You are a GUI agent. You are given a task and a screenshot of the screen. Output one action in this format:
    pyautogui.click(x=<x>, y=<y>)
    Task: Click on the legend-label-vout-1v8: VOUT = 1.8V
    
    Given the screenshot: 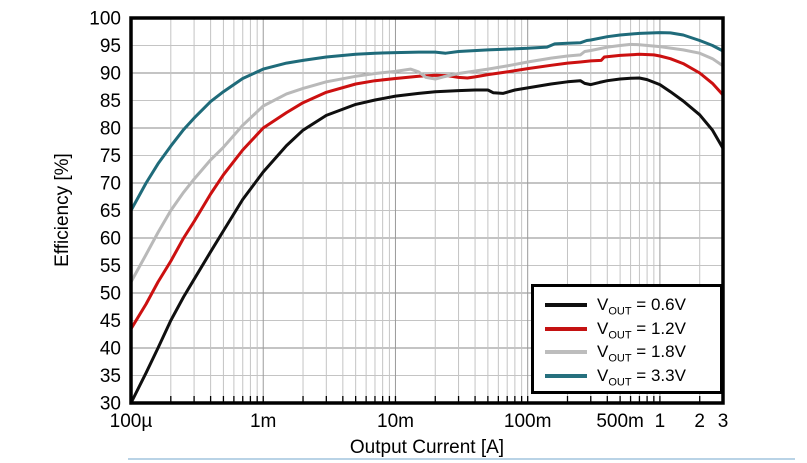 What is the action you would take?
    pyautogui.click(x=641, y=353)
    